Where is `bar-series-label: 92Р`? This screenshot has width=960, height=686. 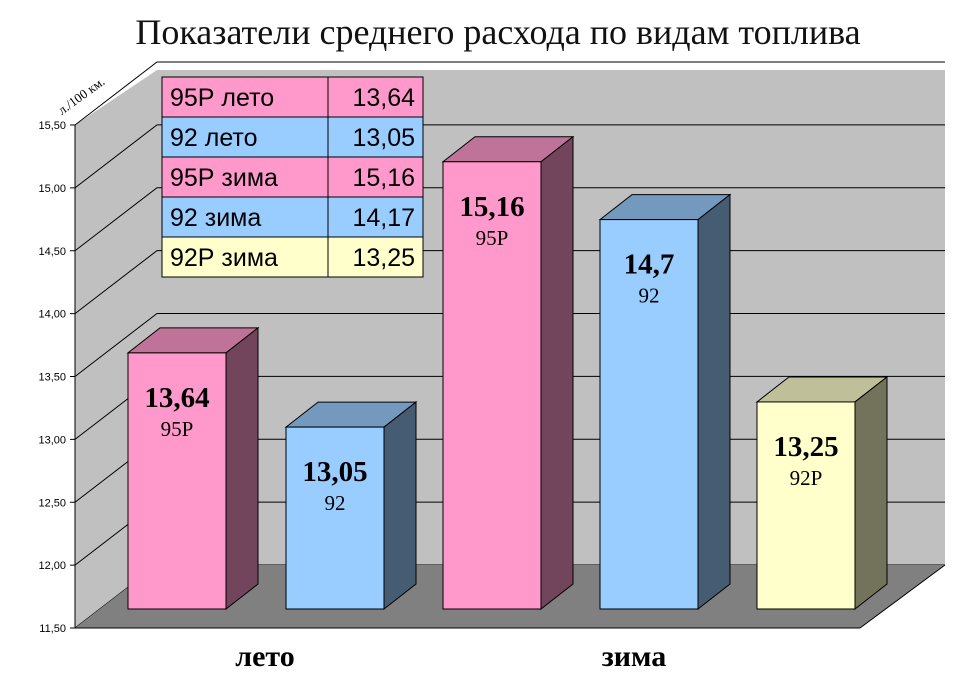
bar-series-label: 92Р is located at coordinates (806, 478).